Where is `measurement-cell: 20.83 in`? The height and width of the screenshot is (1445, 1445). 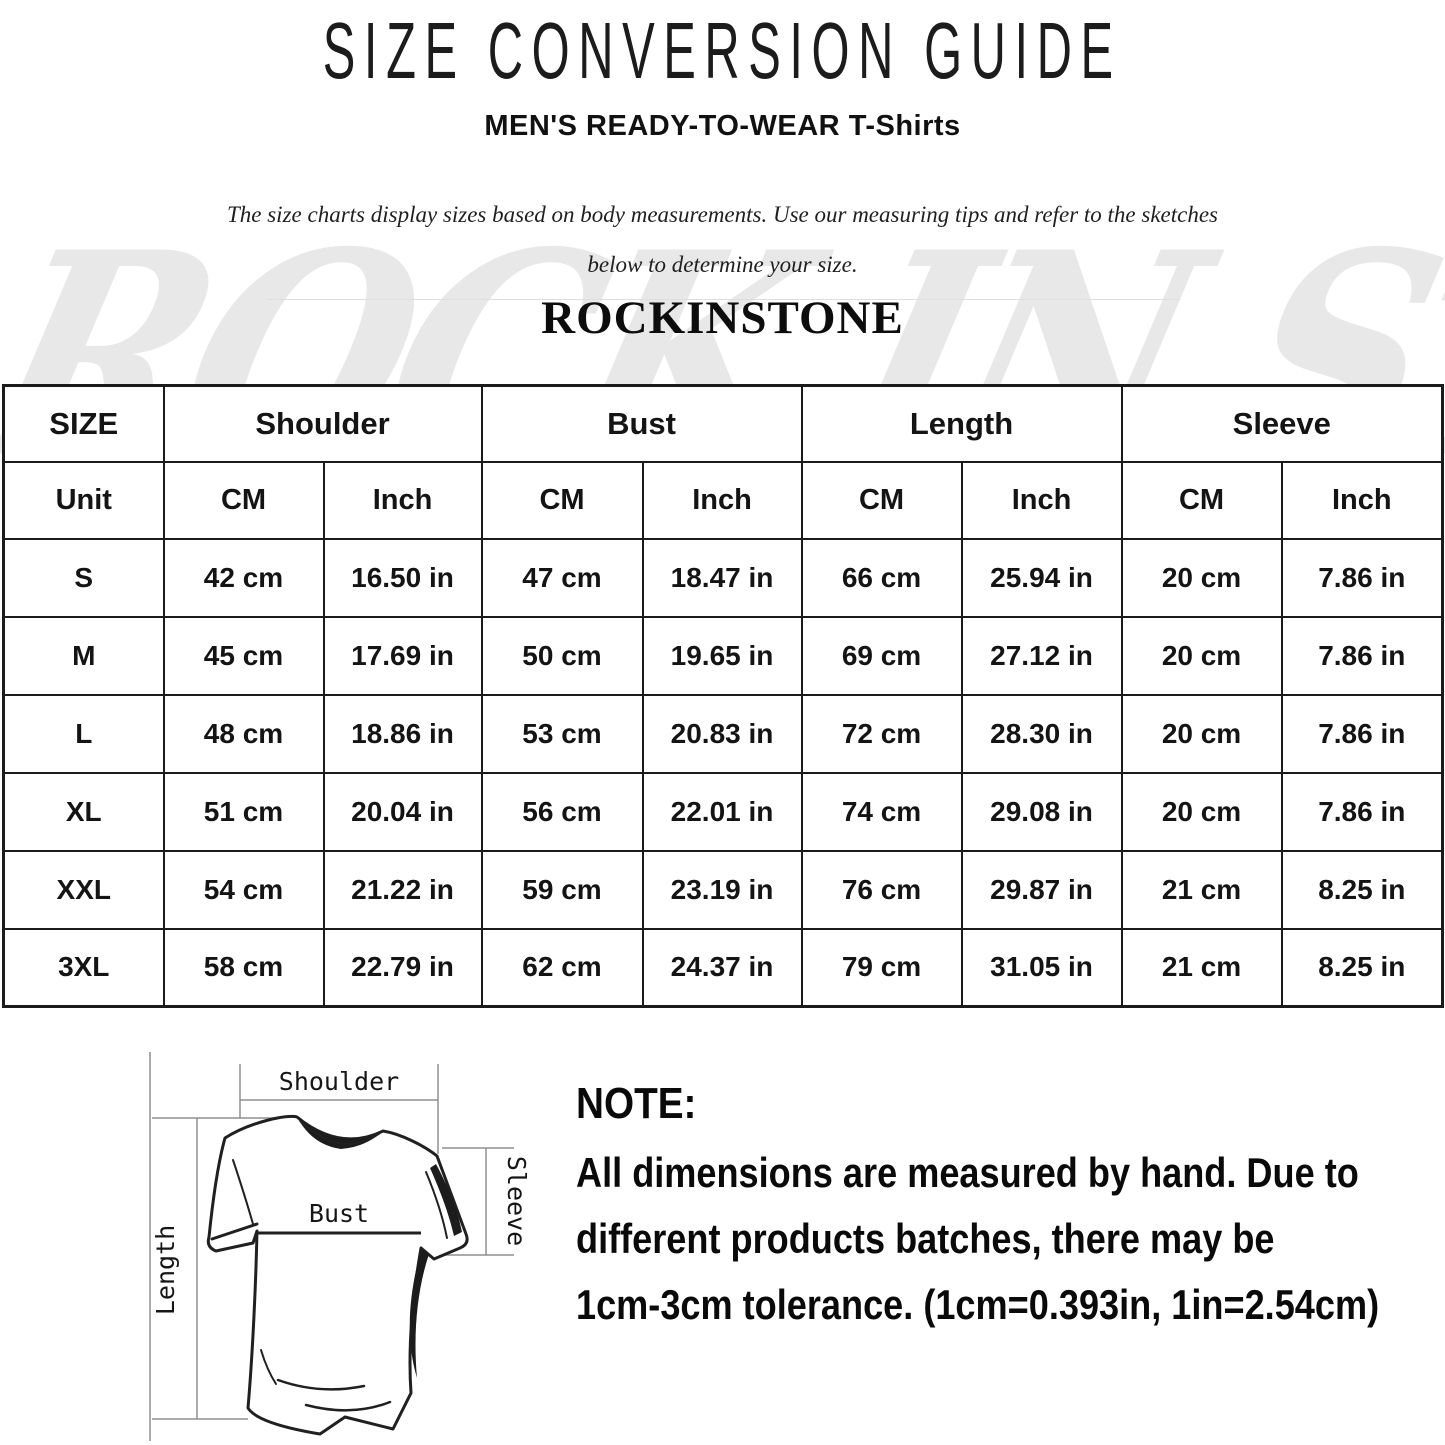
measurement-cell: 20.83 in is located at coordinates (722, 733).